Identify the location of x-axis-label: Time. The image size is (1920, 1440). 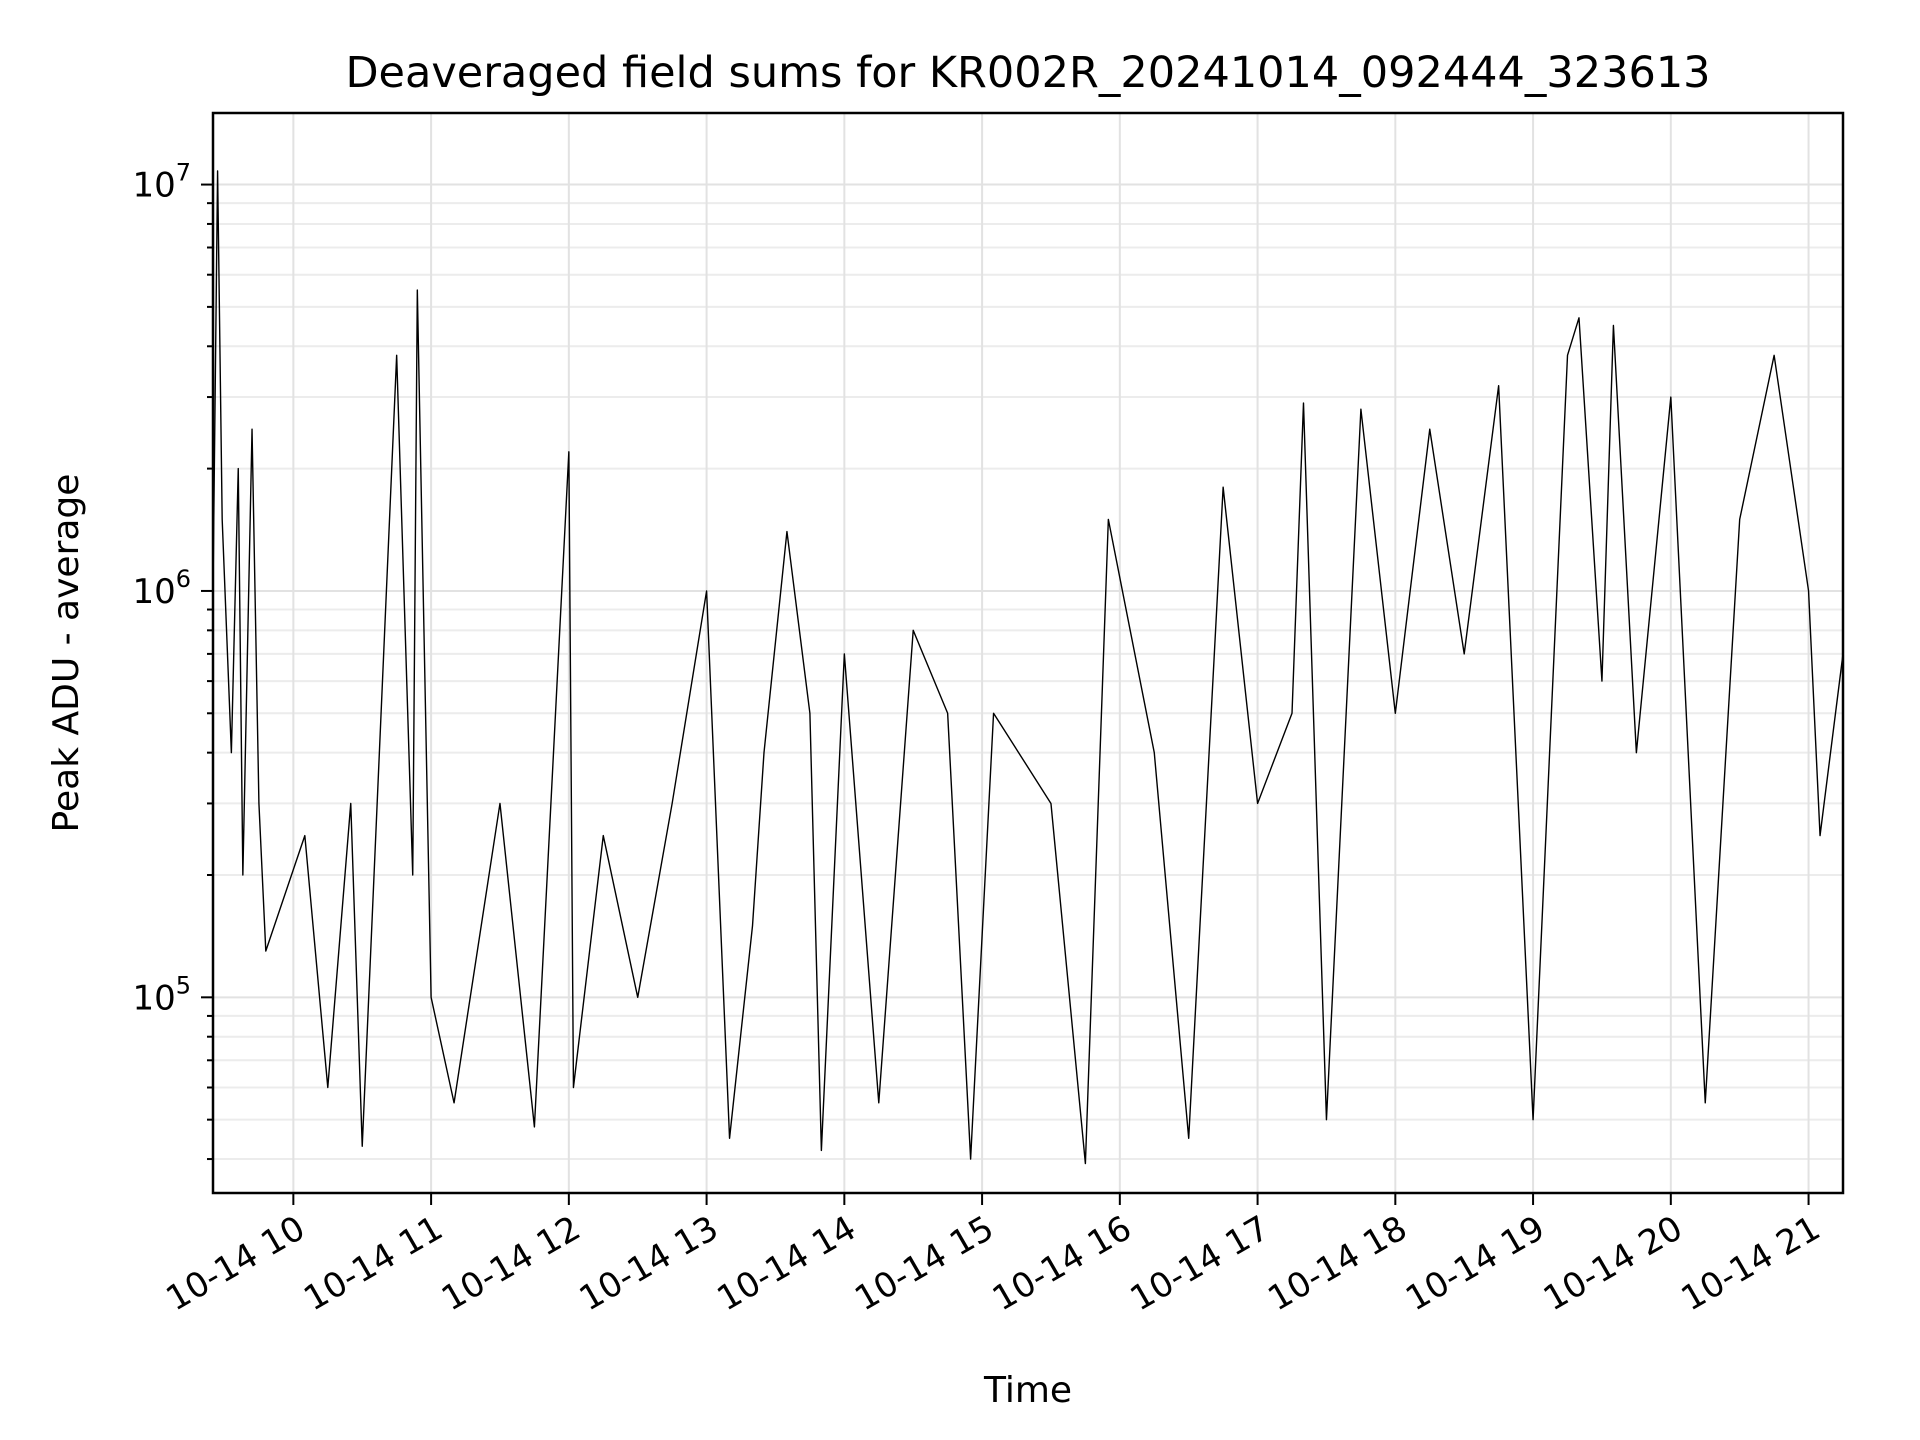
(1027, 1390).